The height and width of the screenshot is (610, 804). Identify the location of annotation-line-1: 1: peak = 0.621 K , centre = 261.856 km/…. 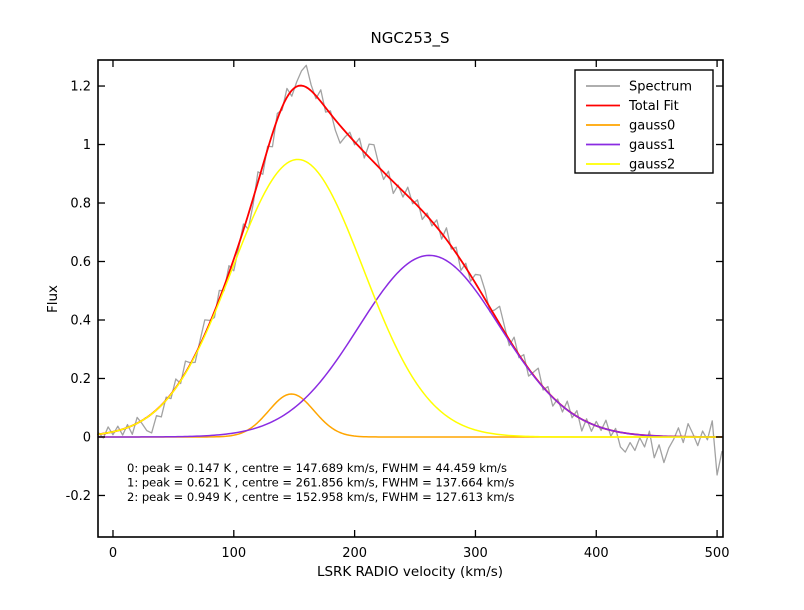
(320, 483).